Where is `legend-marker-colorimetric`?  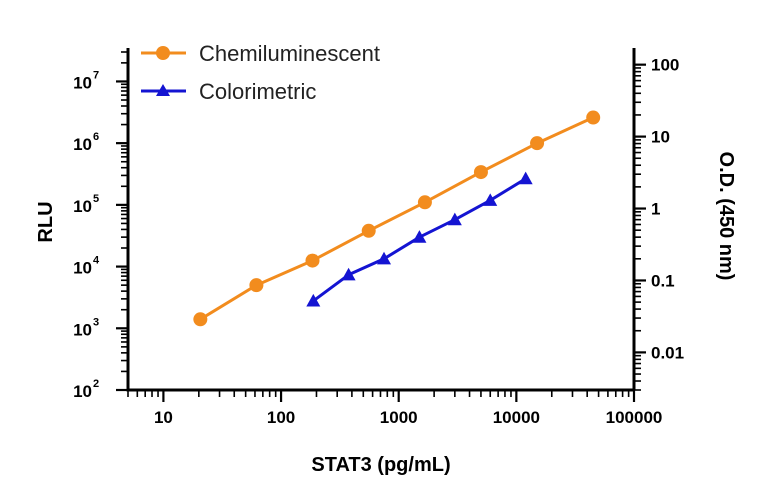
legend-marker-colorimetric is located at coordinates (163, 90).